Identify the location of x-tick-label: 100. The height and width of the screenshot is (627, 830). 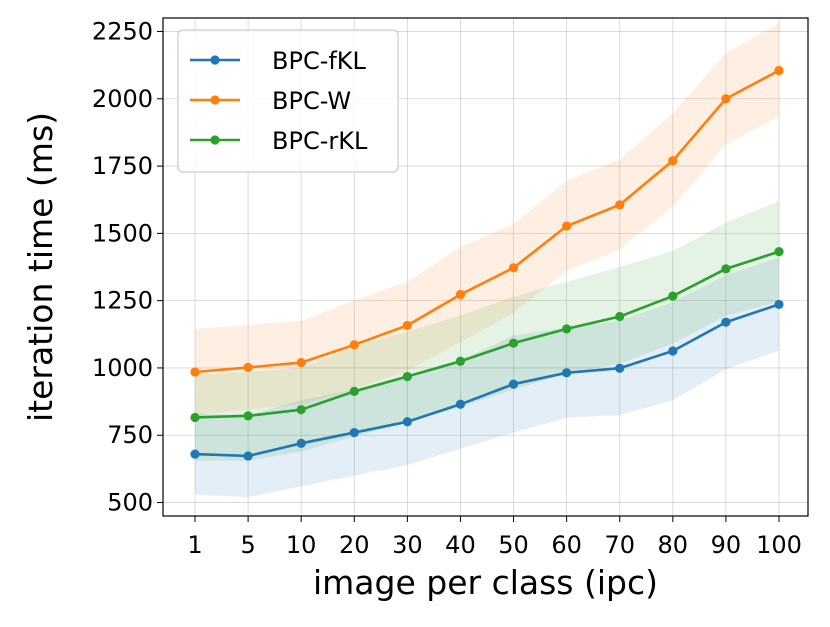
(779, 545).